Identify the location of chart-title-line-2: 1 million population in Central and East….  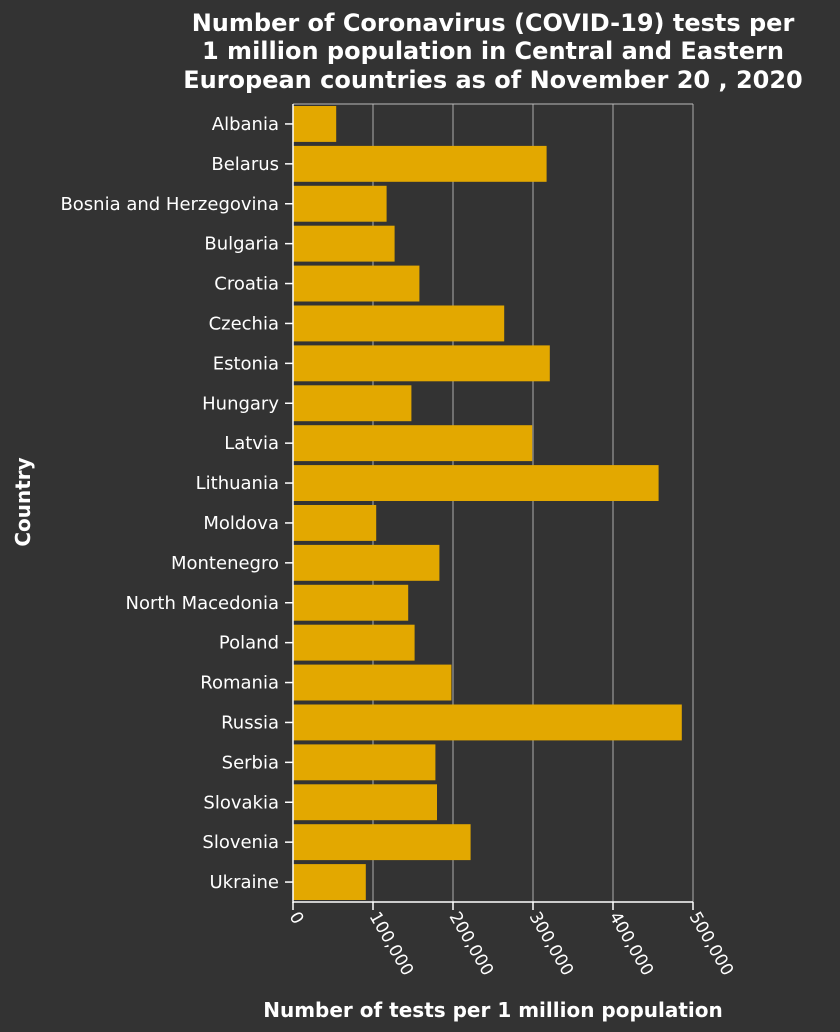
(493, 51).